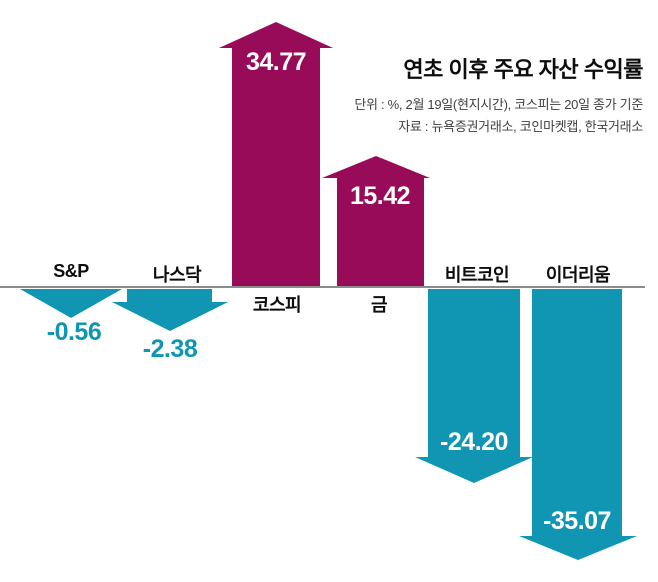 This screenshot has height=582, width=658. What do you see at coordinates (71, 303) in the screenshot?
I see `sp500-down-arrow` at bounding box center [71, 303].